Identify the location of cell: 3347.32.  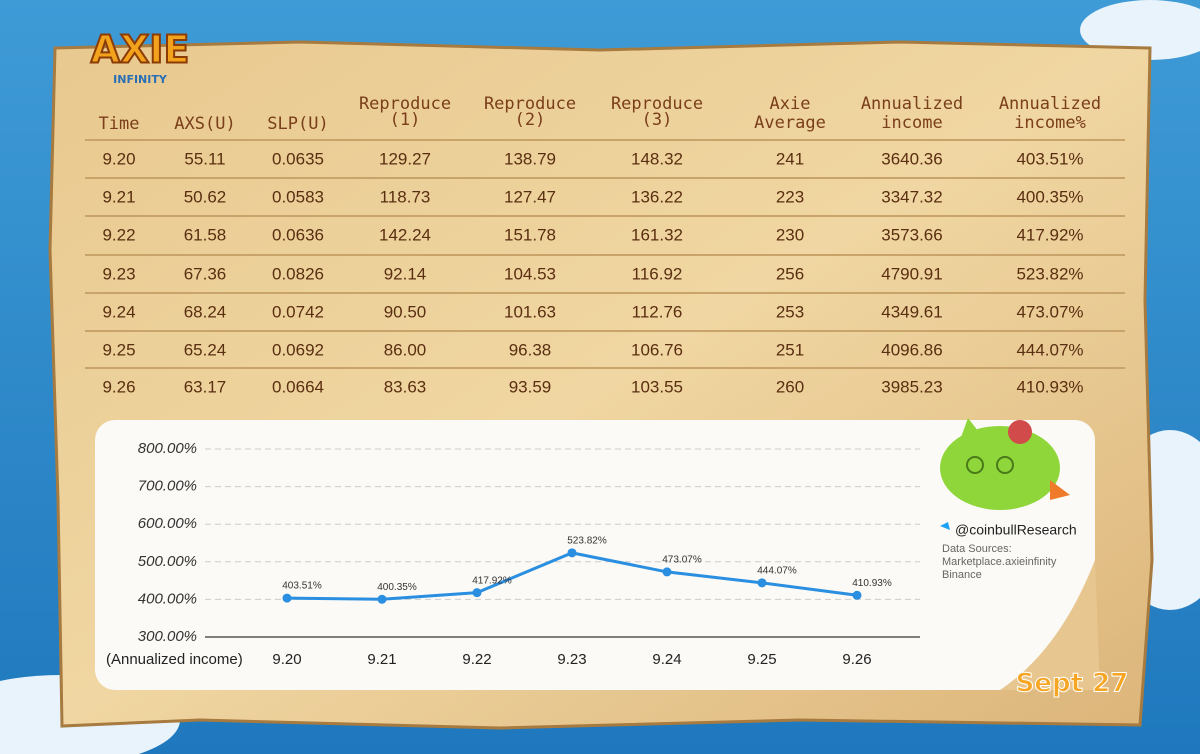
(911, 196).